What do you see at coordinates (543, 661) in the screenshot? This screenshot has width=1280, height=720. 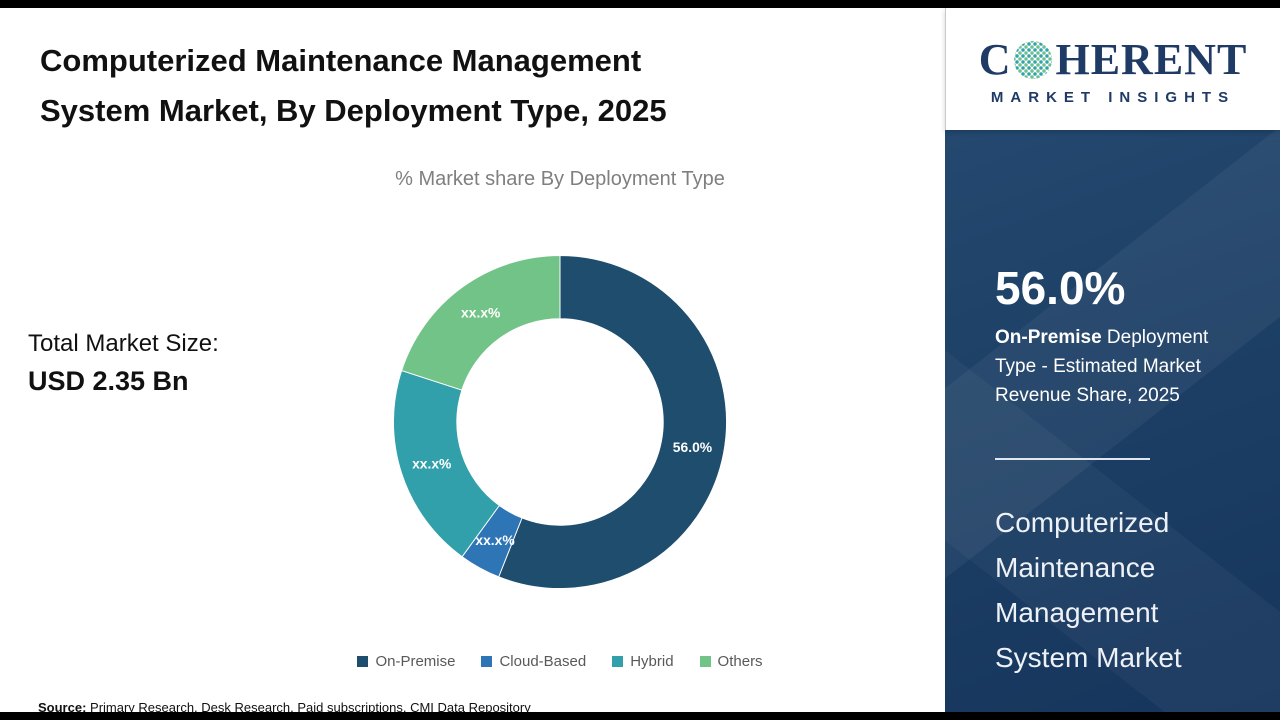 I see `legend-label: Cloud-Based` at bounding box center [543, 661].